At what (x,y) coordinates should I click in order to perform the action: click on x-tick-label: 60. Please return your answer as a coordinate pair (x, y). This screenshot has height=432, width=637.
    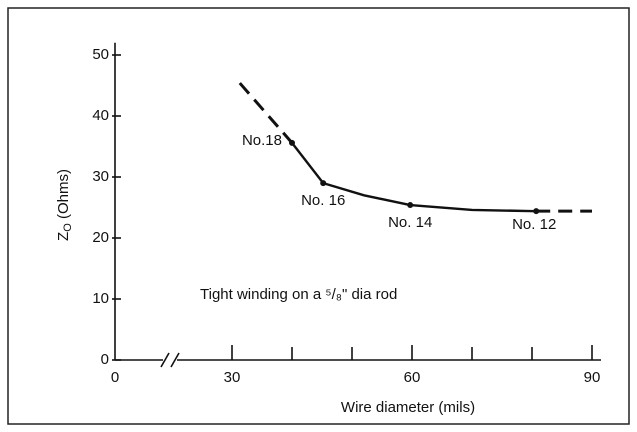
    Looking at the image, I should click on (412, 377).